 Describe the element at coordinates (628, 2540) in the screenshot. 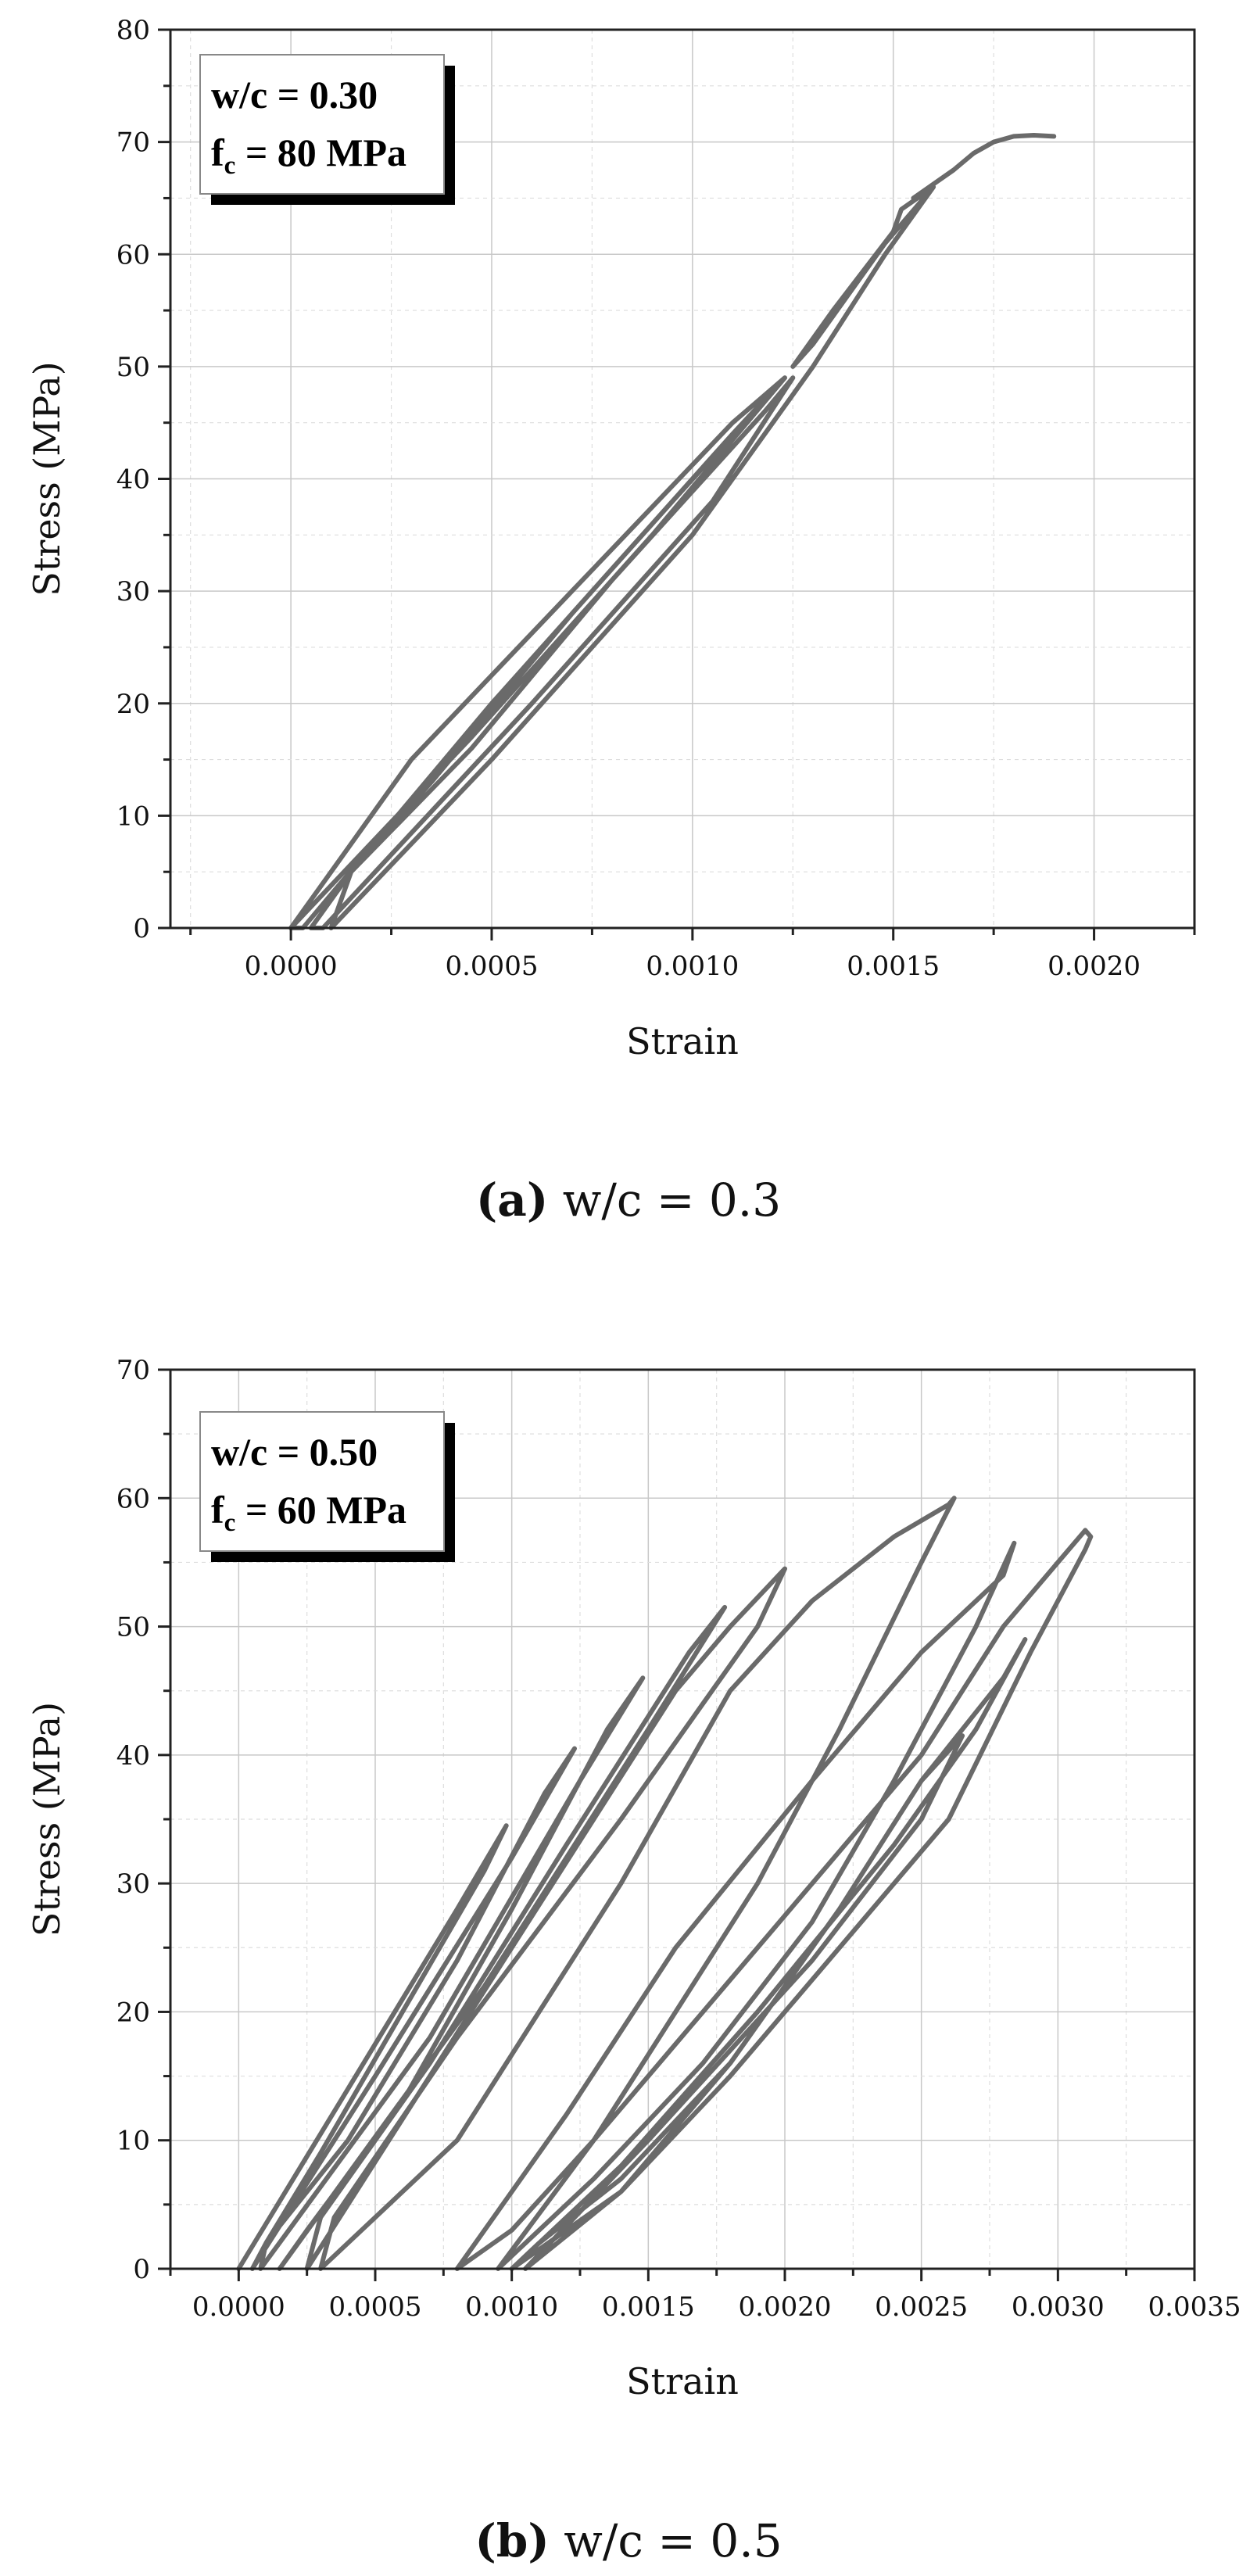

I see `panel-caption: (b) w/c = 0.5` at that location.